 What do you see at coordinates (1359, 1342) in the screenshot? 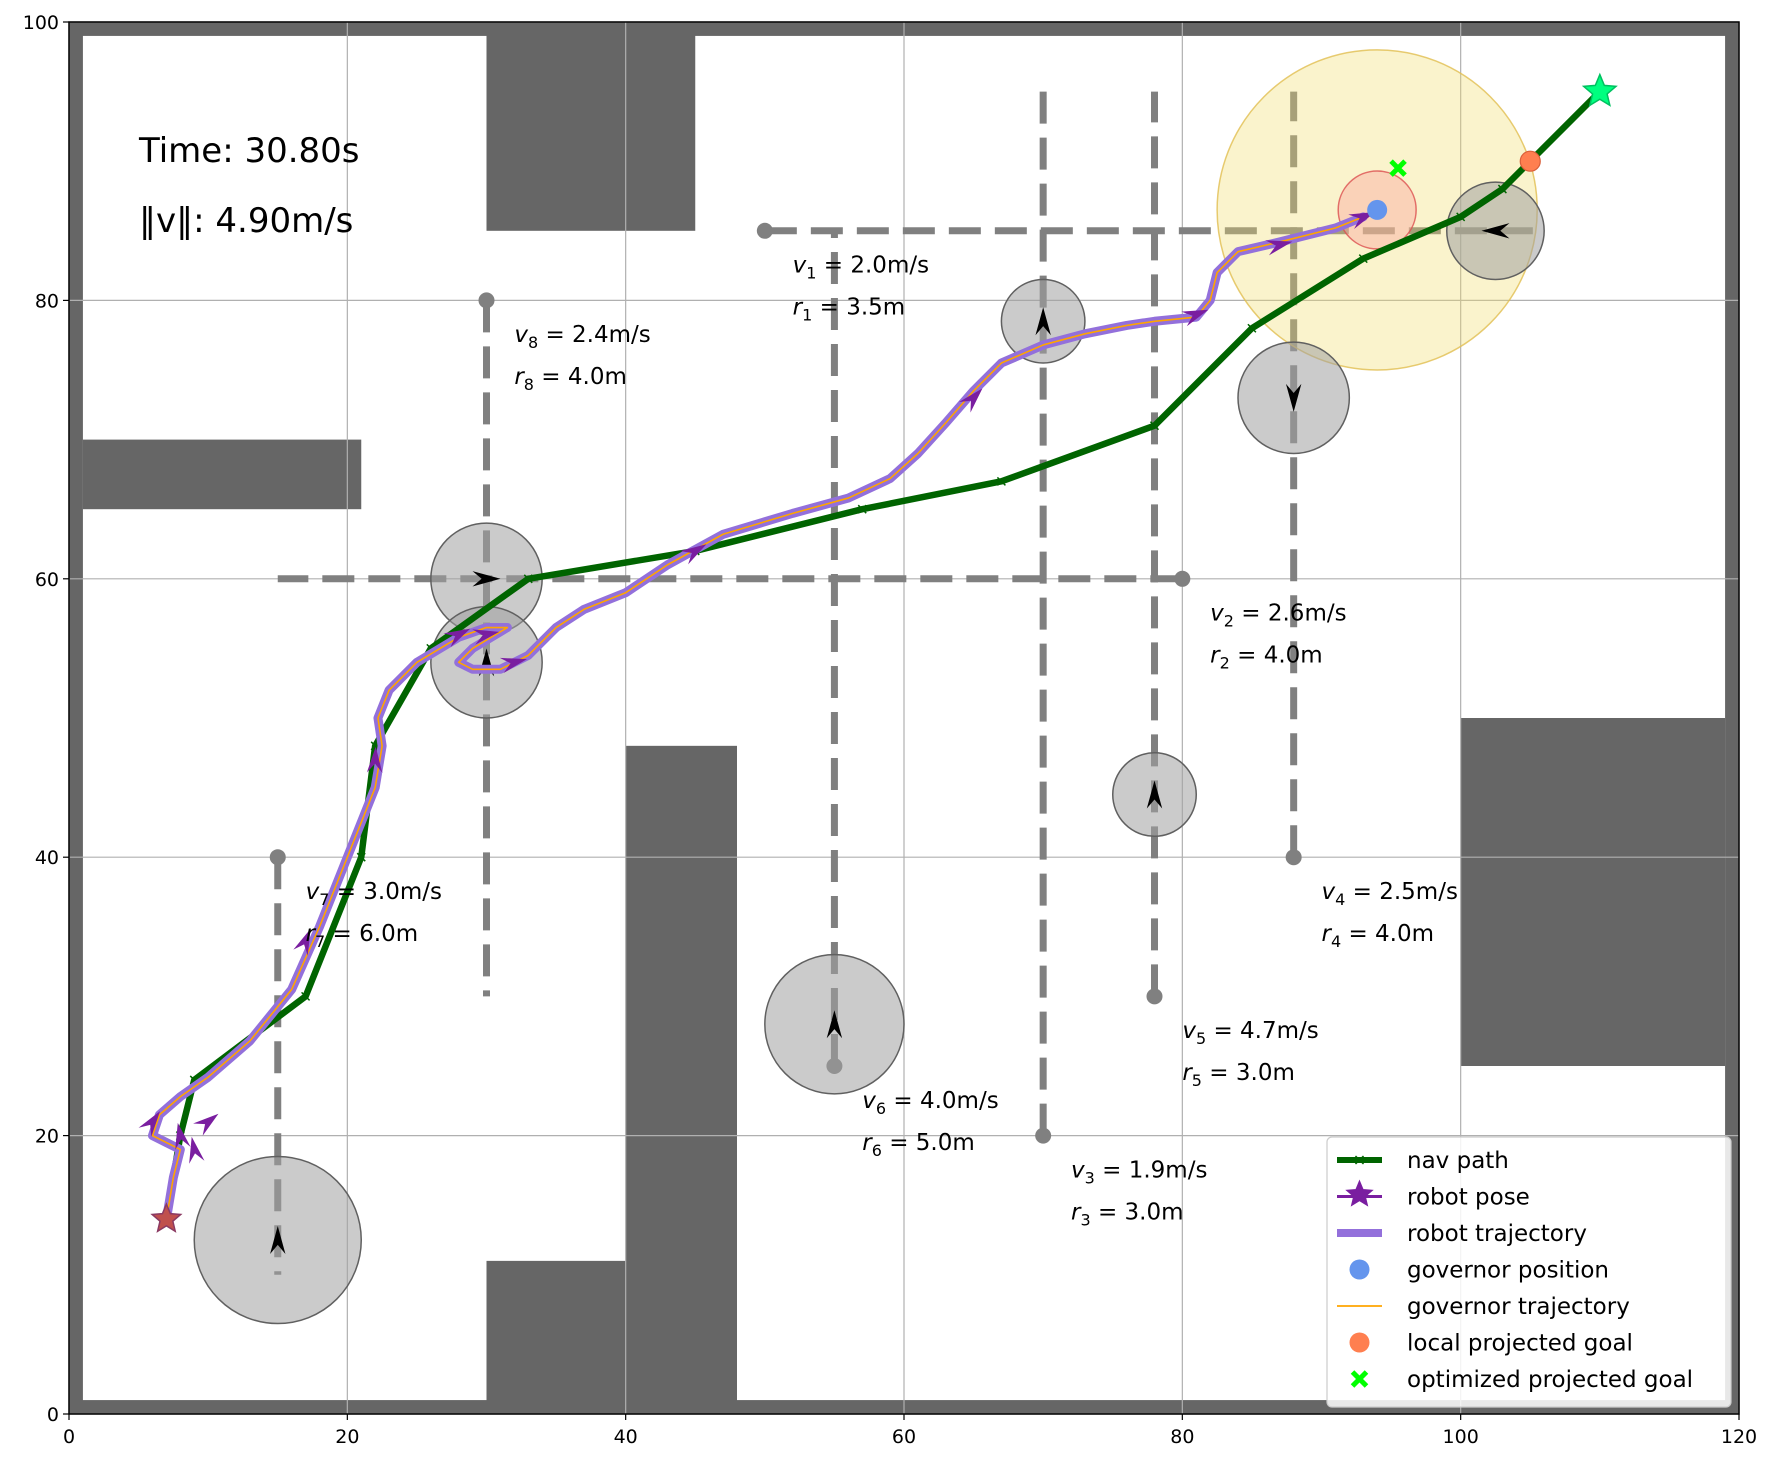
I see `legend-swatch-local-projected-goal` at bounding box center [1359, 1342].